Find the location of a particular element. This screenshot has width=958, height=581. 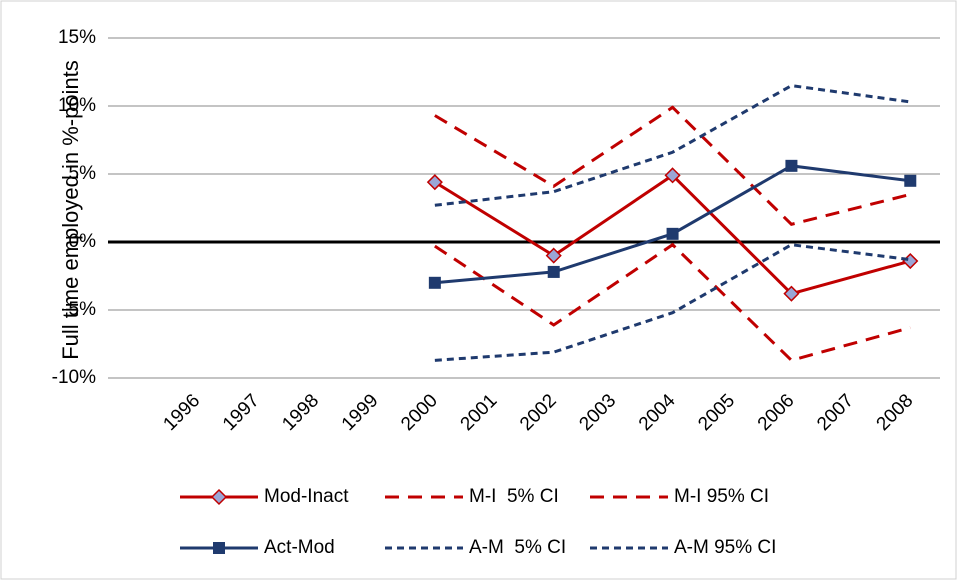

y-axis-title: Full time employed in %-points is located at coordinates (70, 210).